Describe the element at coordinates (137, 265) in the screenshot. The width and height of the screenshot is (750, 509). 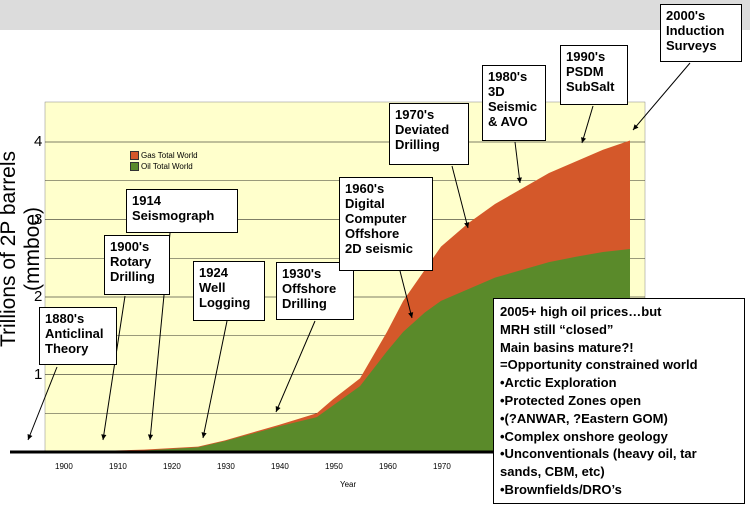
I see `callout-1900s: 1900's Rotary Drilling` at that location.